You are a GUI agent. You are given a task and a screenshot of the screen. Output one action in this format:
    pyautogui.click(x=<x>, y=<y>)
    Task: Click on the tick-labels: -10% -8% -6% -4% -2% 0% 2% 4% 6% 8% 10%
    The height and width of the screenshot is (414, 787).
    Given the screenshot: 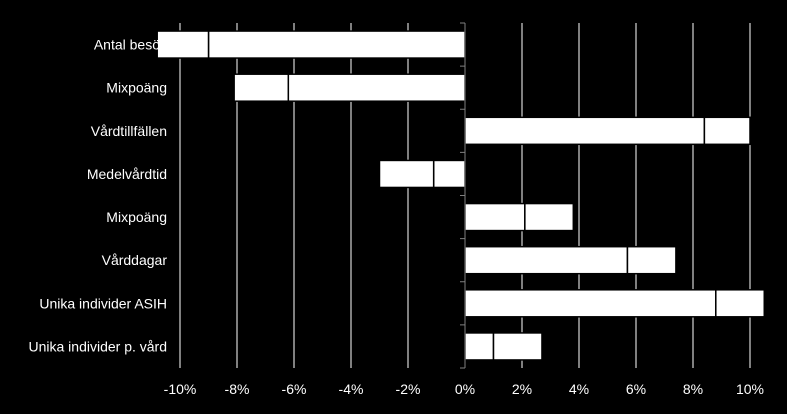 What is the action you would take?
    pyautogui.click(x=464, y=389)
    